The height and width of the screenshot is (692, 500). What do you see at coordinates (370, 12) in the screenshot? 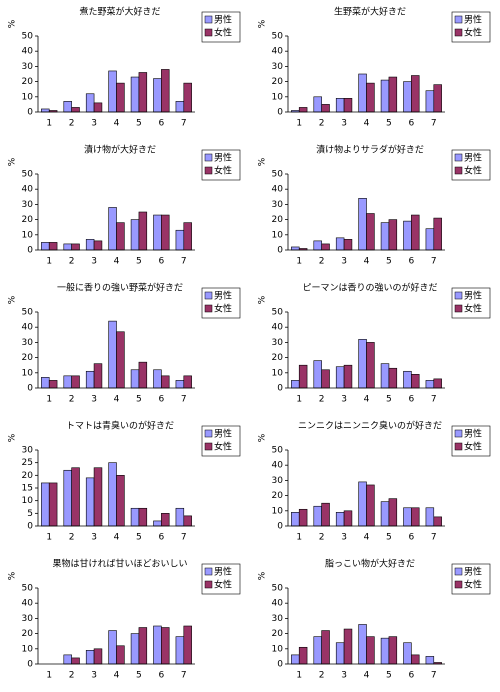
I see `chart-title: 生野菜が大好きだ` at bounding box center [370, 12].